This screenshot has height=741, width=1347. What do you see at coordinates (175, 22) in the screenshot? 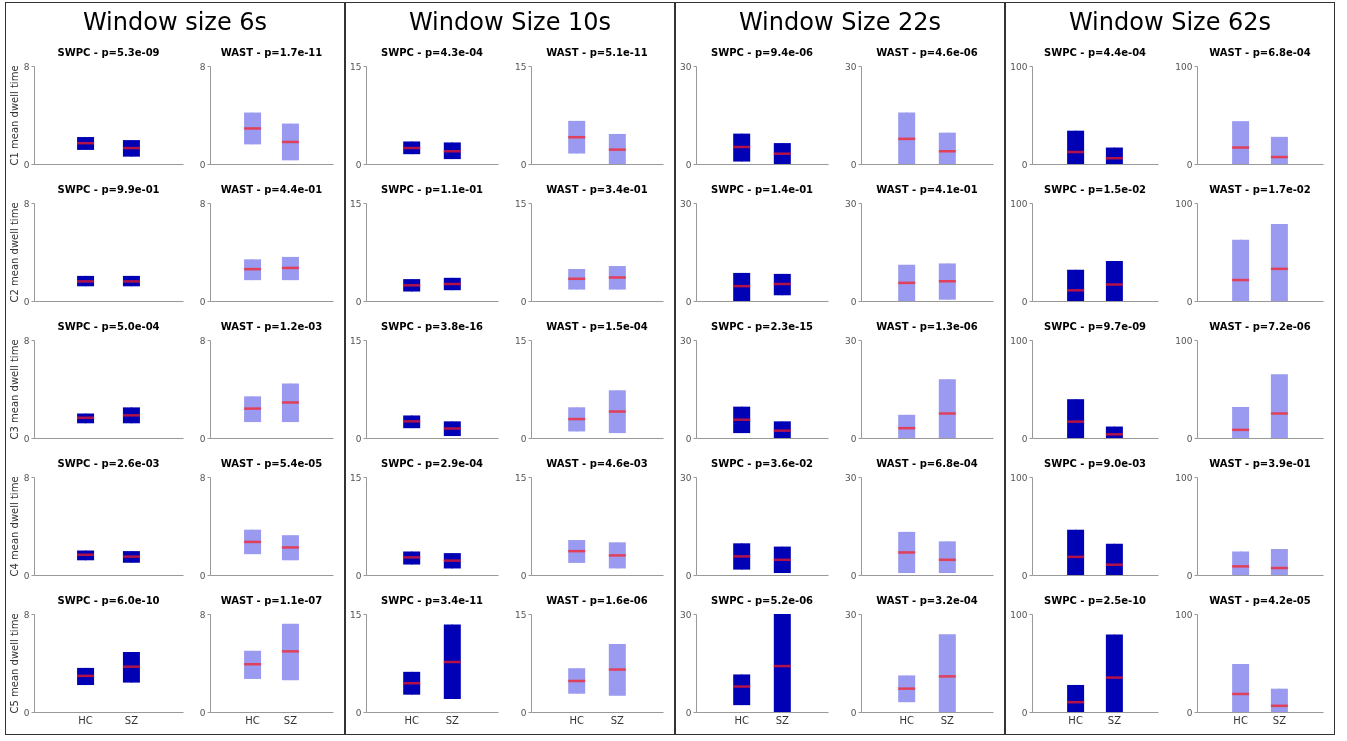
I see `text: Window size 6s` at bounding box center [175, 22].